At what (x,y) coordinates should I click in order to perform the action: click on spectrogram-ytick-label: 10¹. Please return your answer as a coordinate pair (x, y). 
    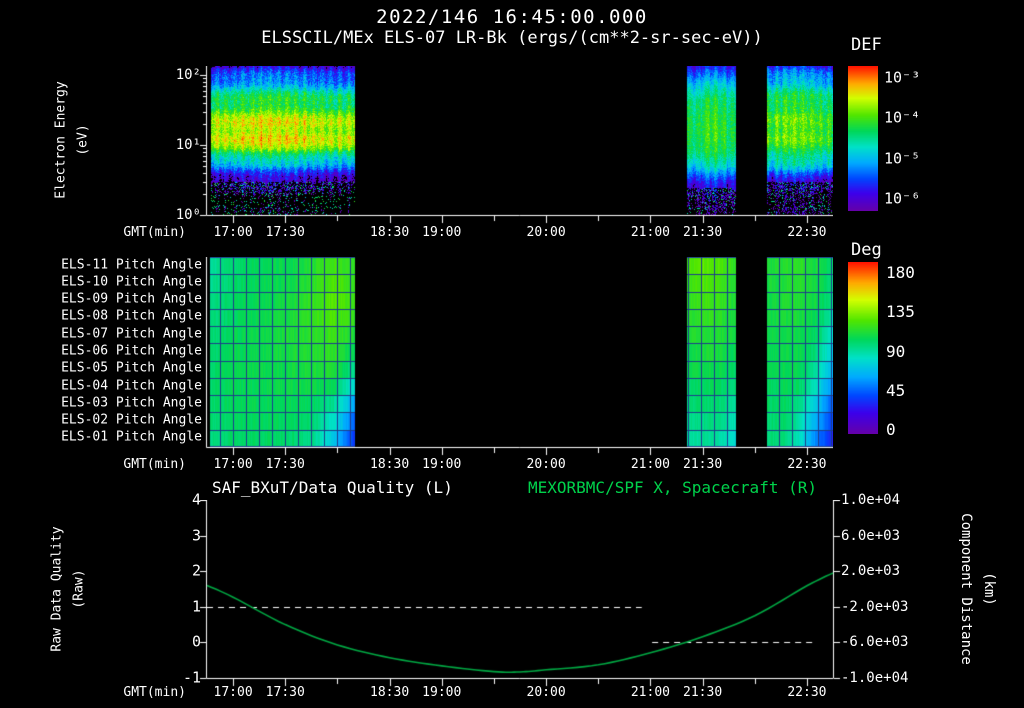
    Looking at the image, I should click on (188, 145).